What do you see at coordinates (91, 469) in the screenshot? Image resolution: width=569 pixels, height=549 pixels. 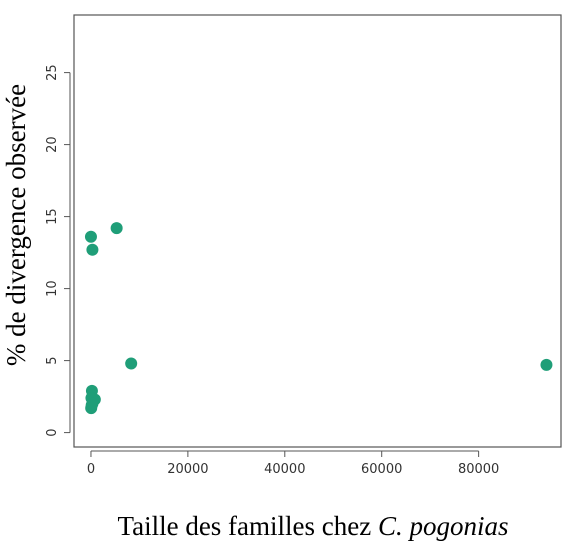 I see `x-tick-label: 0` at bounding box center [91, 469].